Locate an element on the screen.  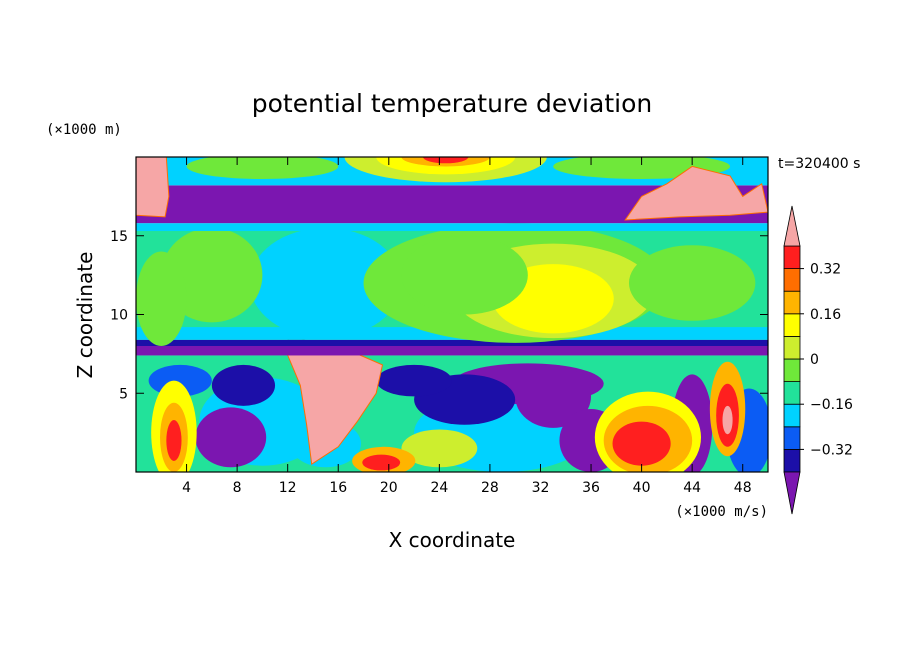
x-tick-label: 40 is located at coordinates (642, 488).